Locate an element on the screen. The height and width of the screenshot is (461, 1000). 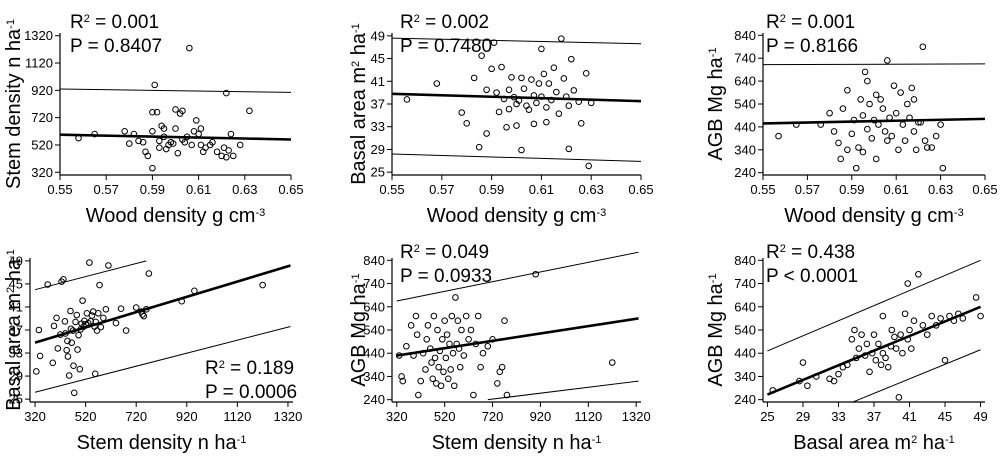
y-tick-label: 440 is located at coordinates (745, 126).